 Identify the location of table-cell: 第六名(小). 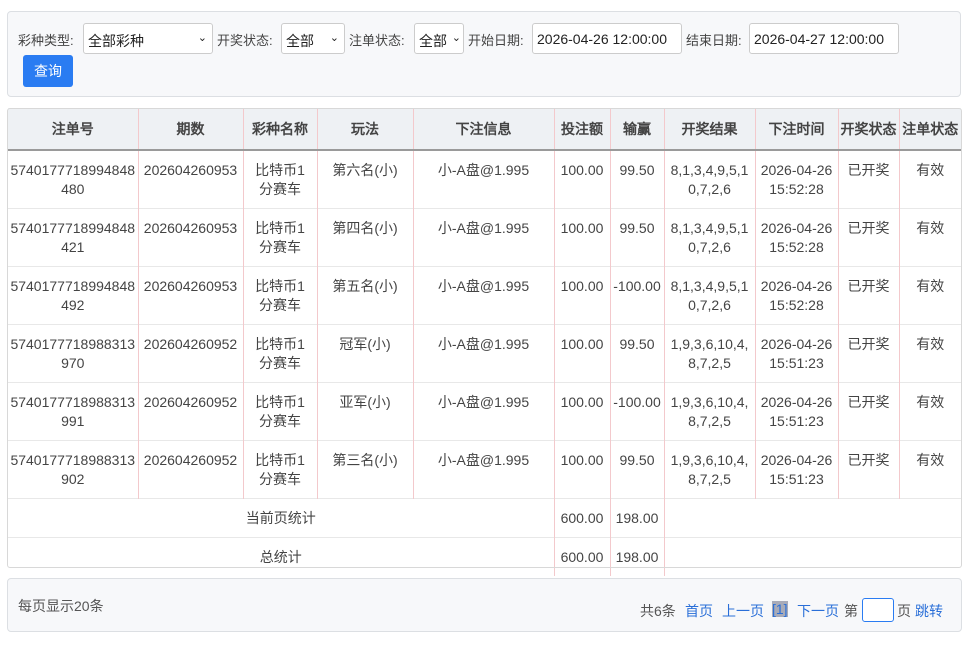
(364, 179).